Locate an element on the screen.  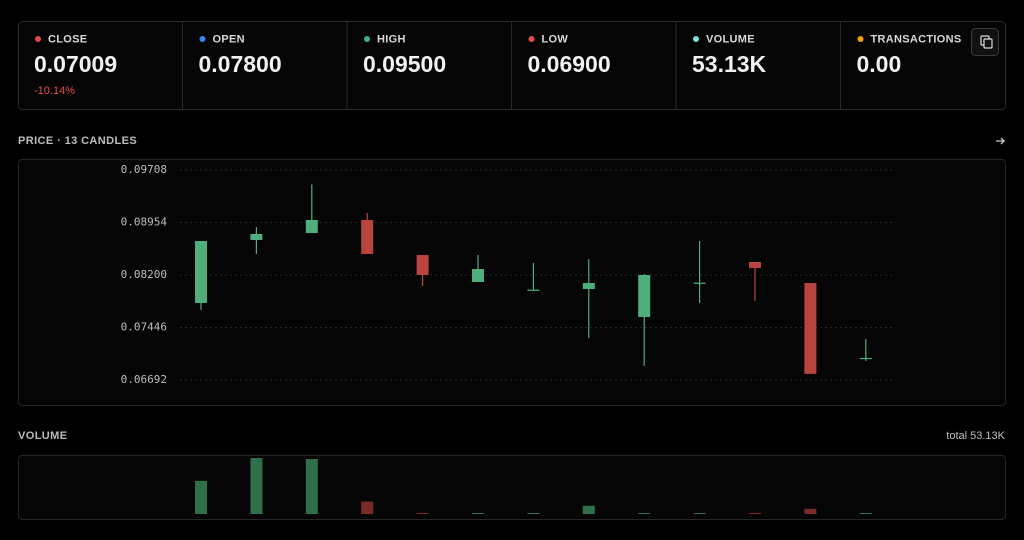
copy-icon is located at coordinates (988, 43).